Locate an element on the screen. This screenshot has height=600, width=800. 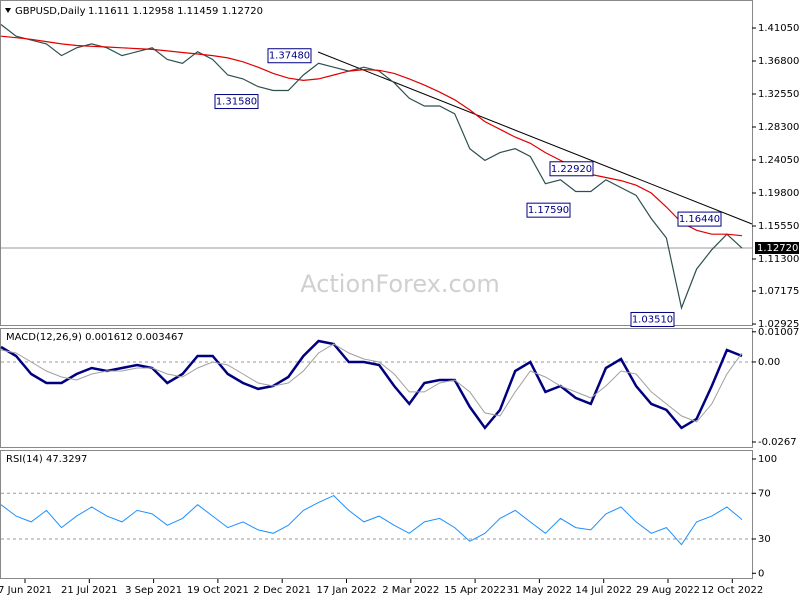
x-tick-label: 19 Oct 2021 is located at coordinates (218, 590).